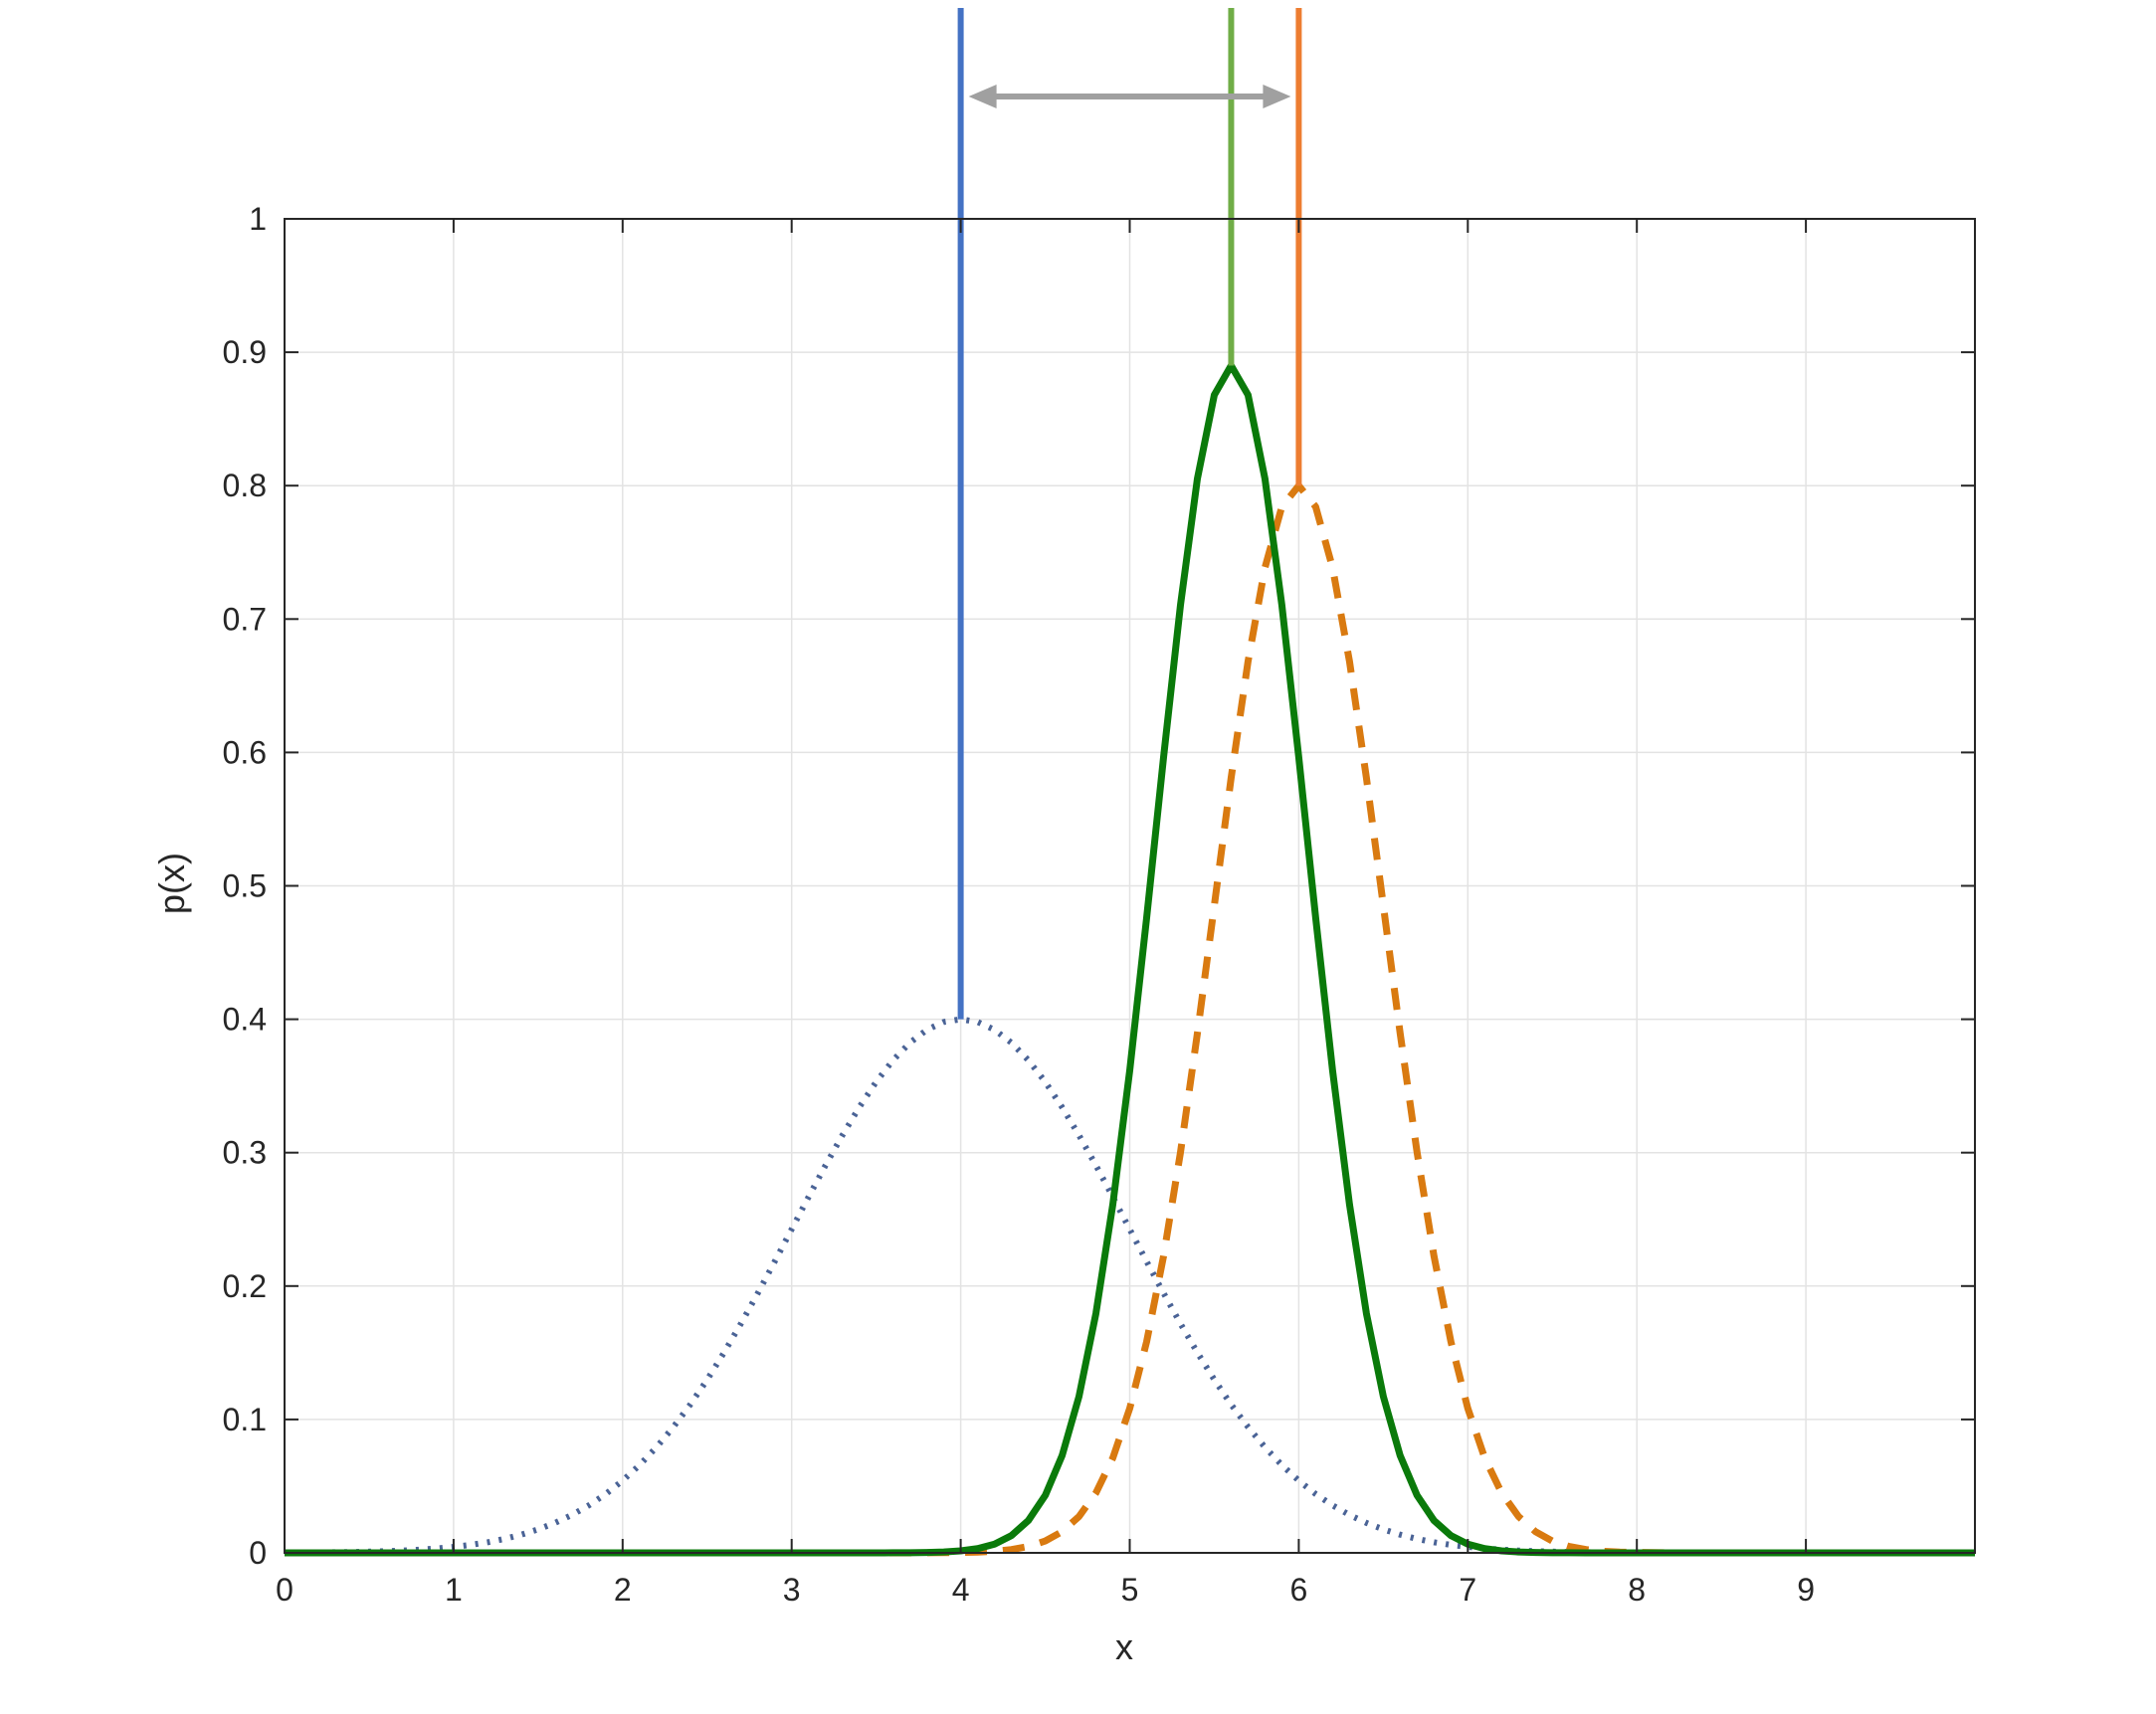 Image resolution: width=2156 pixels, height=1714 pixels. I want to click on x-axis-label: x, so click(1124, 1646).